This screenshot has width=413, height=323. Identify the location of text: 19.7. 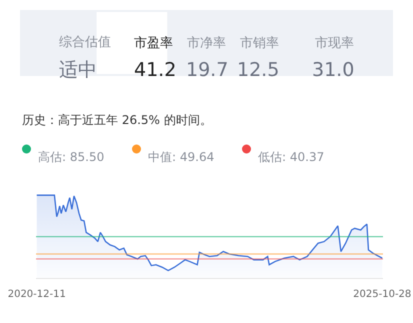
(207, 70).